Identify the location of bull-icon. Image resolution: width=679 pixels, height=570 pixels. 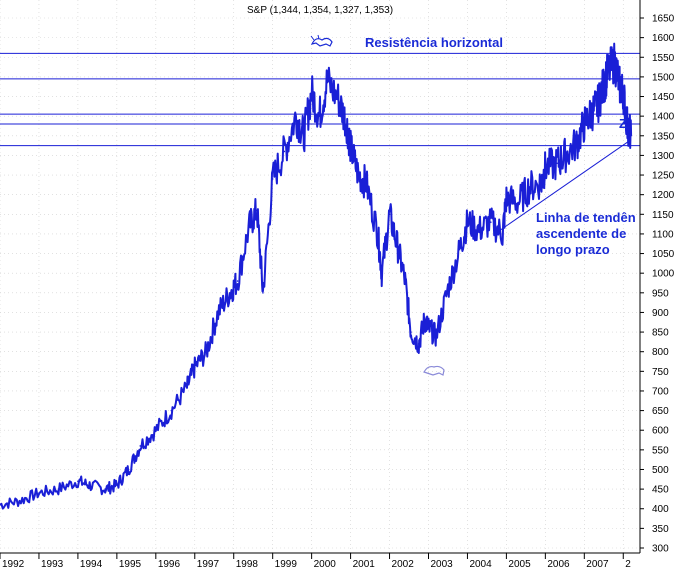
(321, 40).